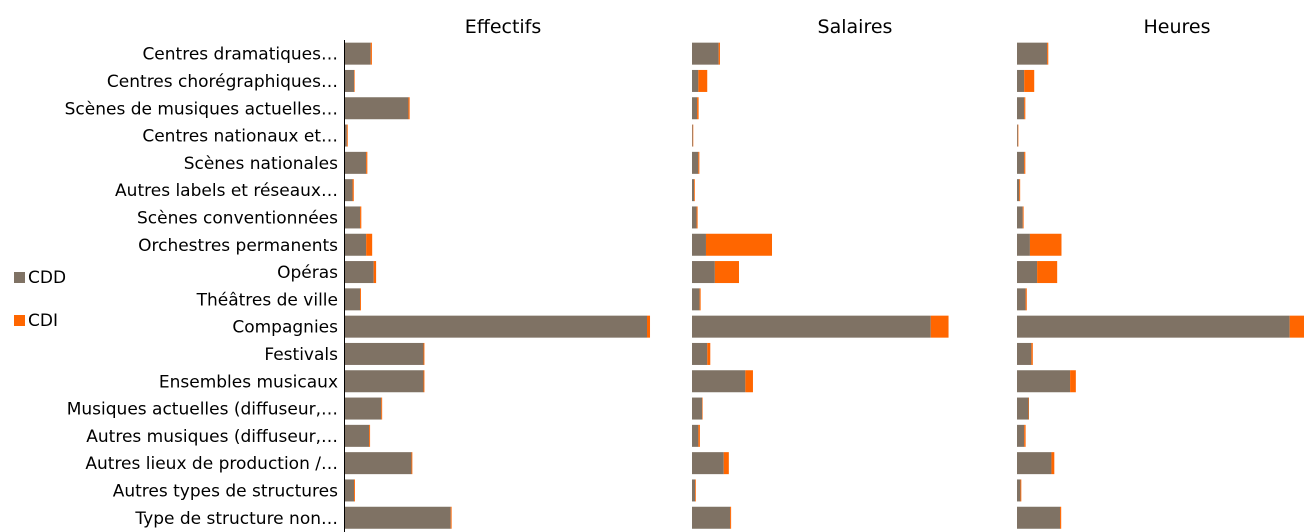 The height and width of the screenshot is (532, 1312). Describe the element at coordinates (261, 164) in the screenshot. I see `category-label: Scènes nationales` at that location.